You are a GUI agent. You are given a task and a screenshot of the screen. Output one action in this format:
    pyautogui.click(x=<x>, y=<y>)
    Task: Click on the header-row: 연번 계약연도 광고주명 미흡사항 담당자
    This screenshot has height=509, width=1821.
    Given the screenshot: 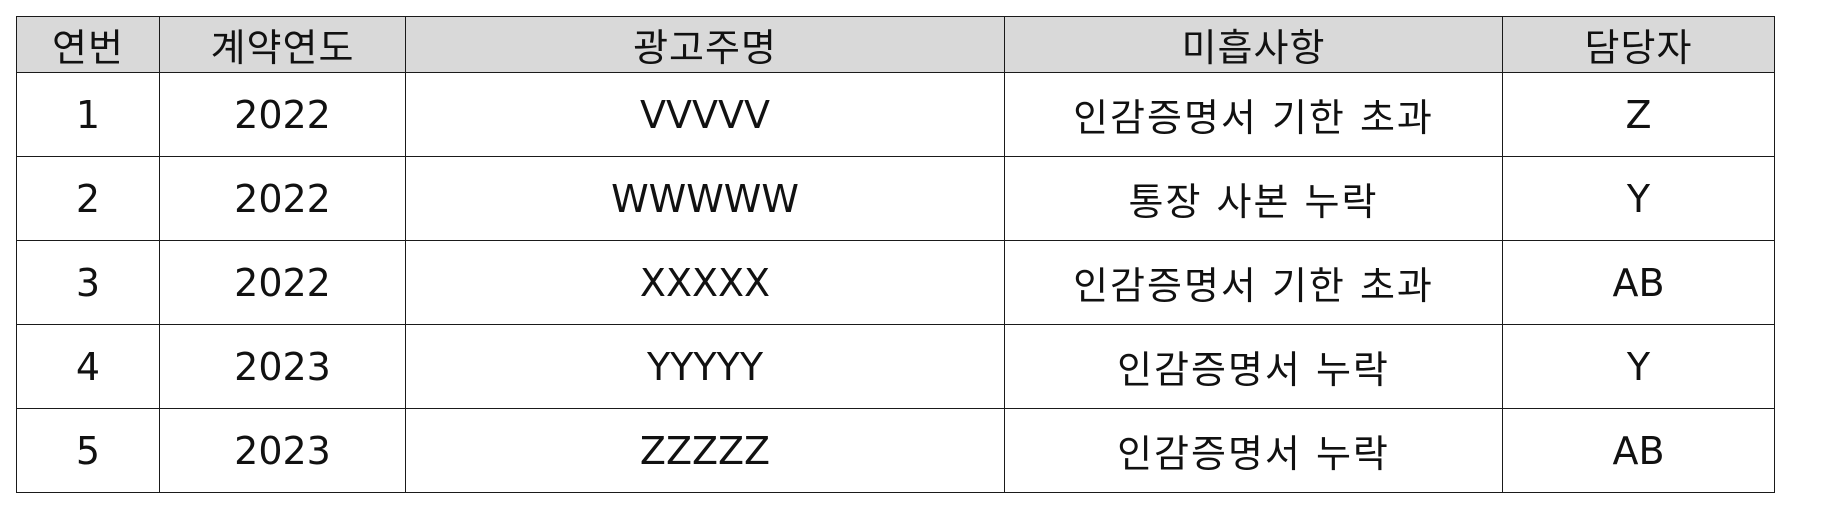 What is the action you would take?
    pyautogui.click(x=895, y=44)
    